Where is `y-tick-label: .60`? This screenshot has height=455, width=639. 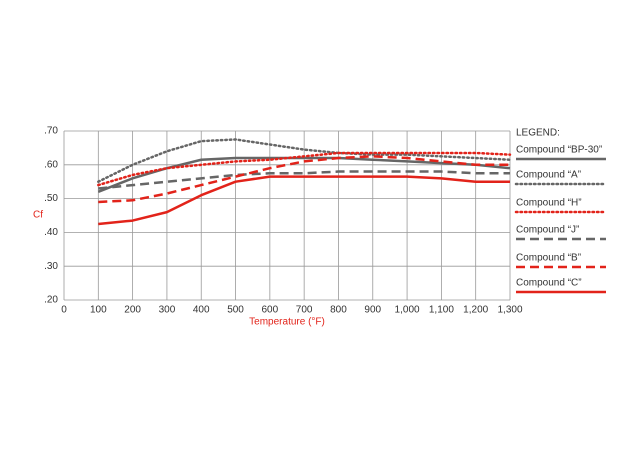
y-tick-label: .60 is located at coordinates (51, 164).